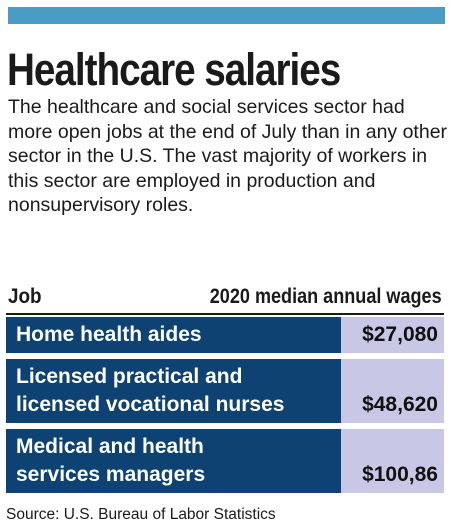  I want to click on column-header-job: Job, so click(25, 296).